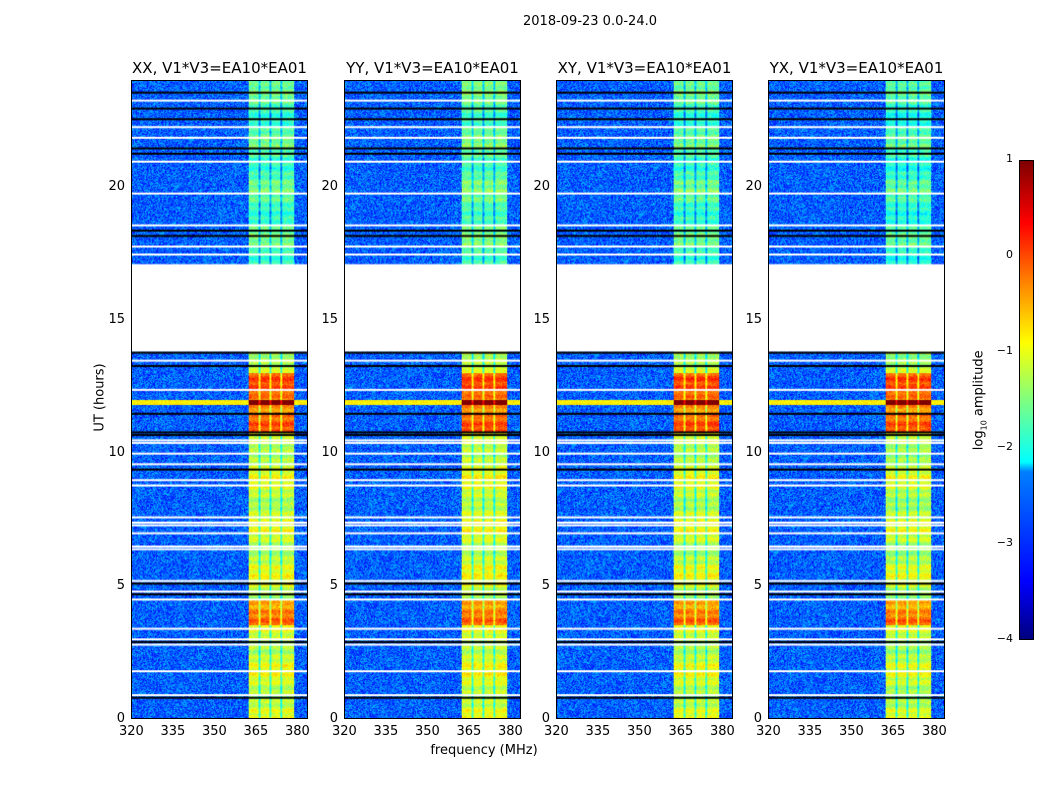 This screenshot has height=800, width=1050. What do you see at coordinates (219, 68) in the screenshot?
I see `panel-title: XX, V1*V3=EA10*EA01` at bounding box center [219, 68].